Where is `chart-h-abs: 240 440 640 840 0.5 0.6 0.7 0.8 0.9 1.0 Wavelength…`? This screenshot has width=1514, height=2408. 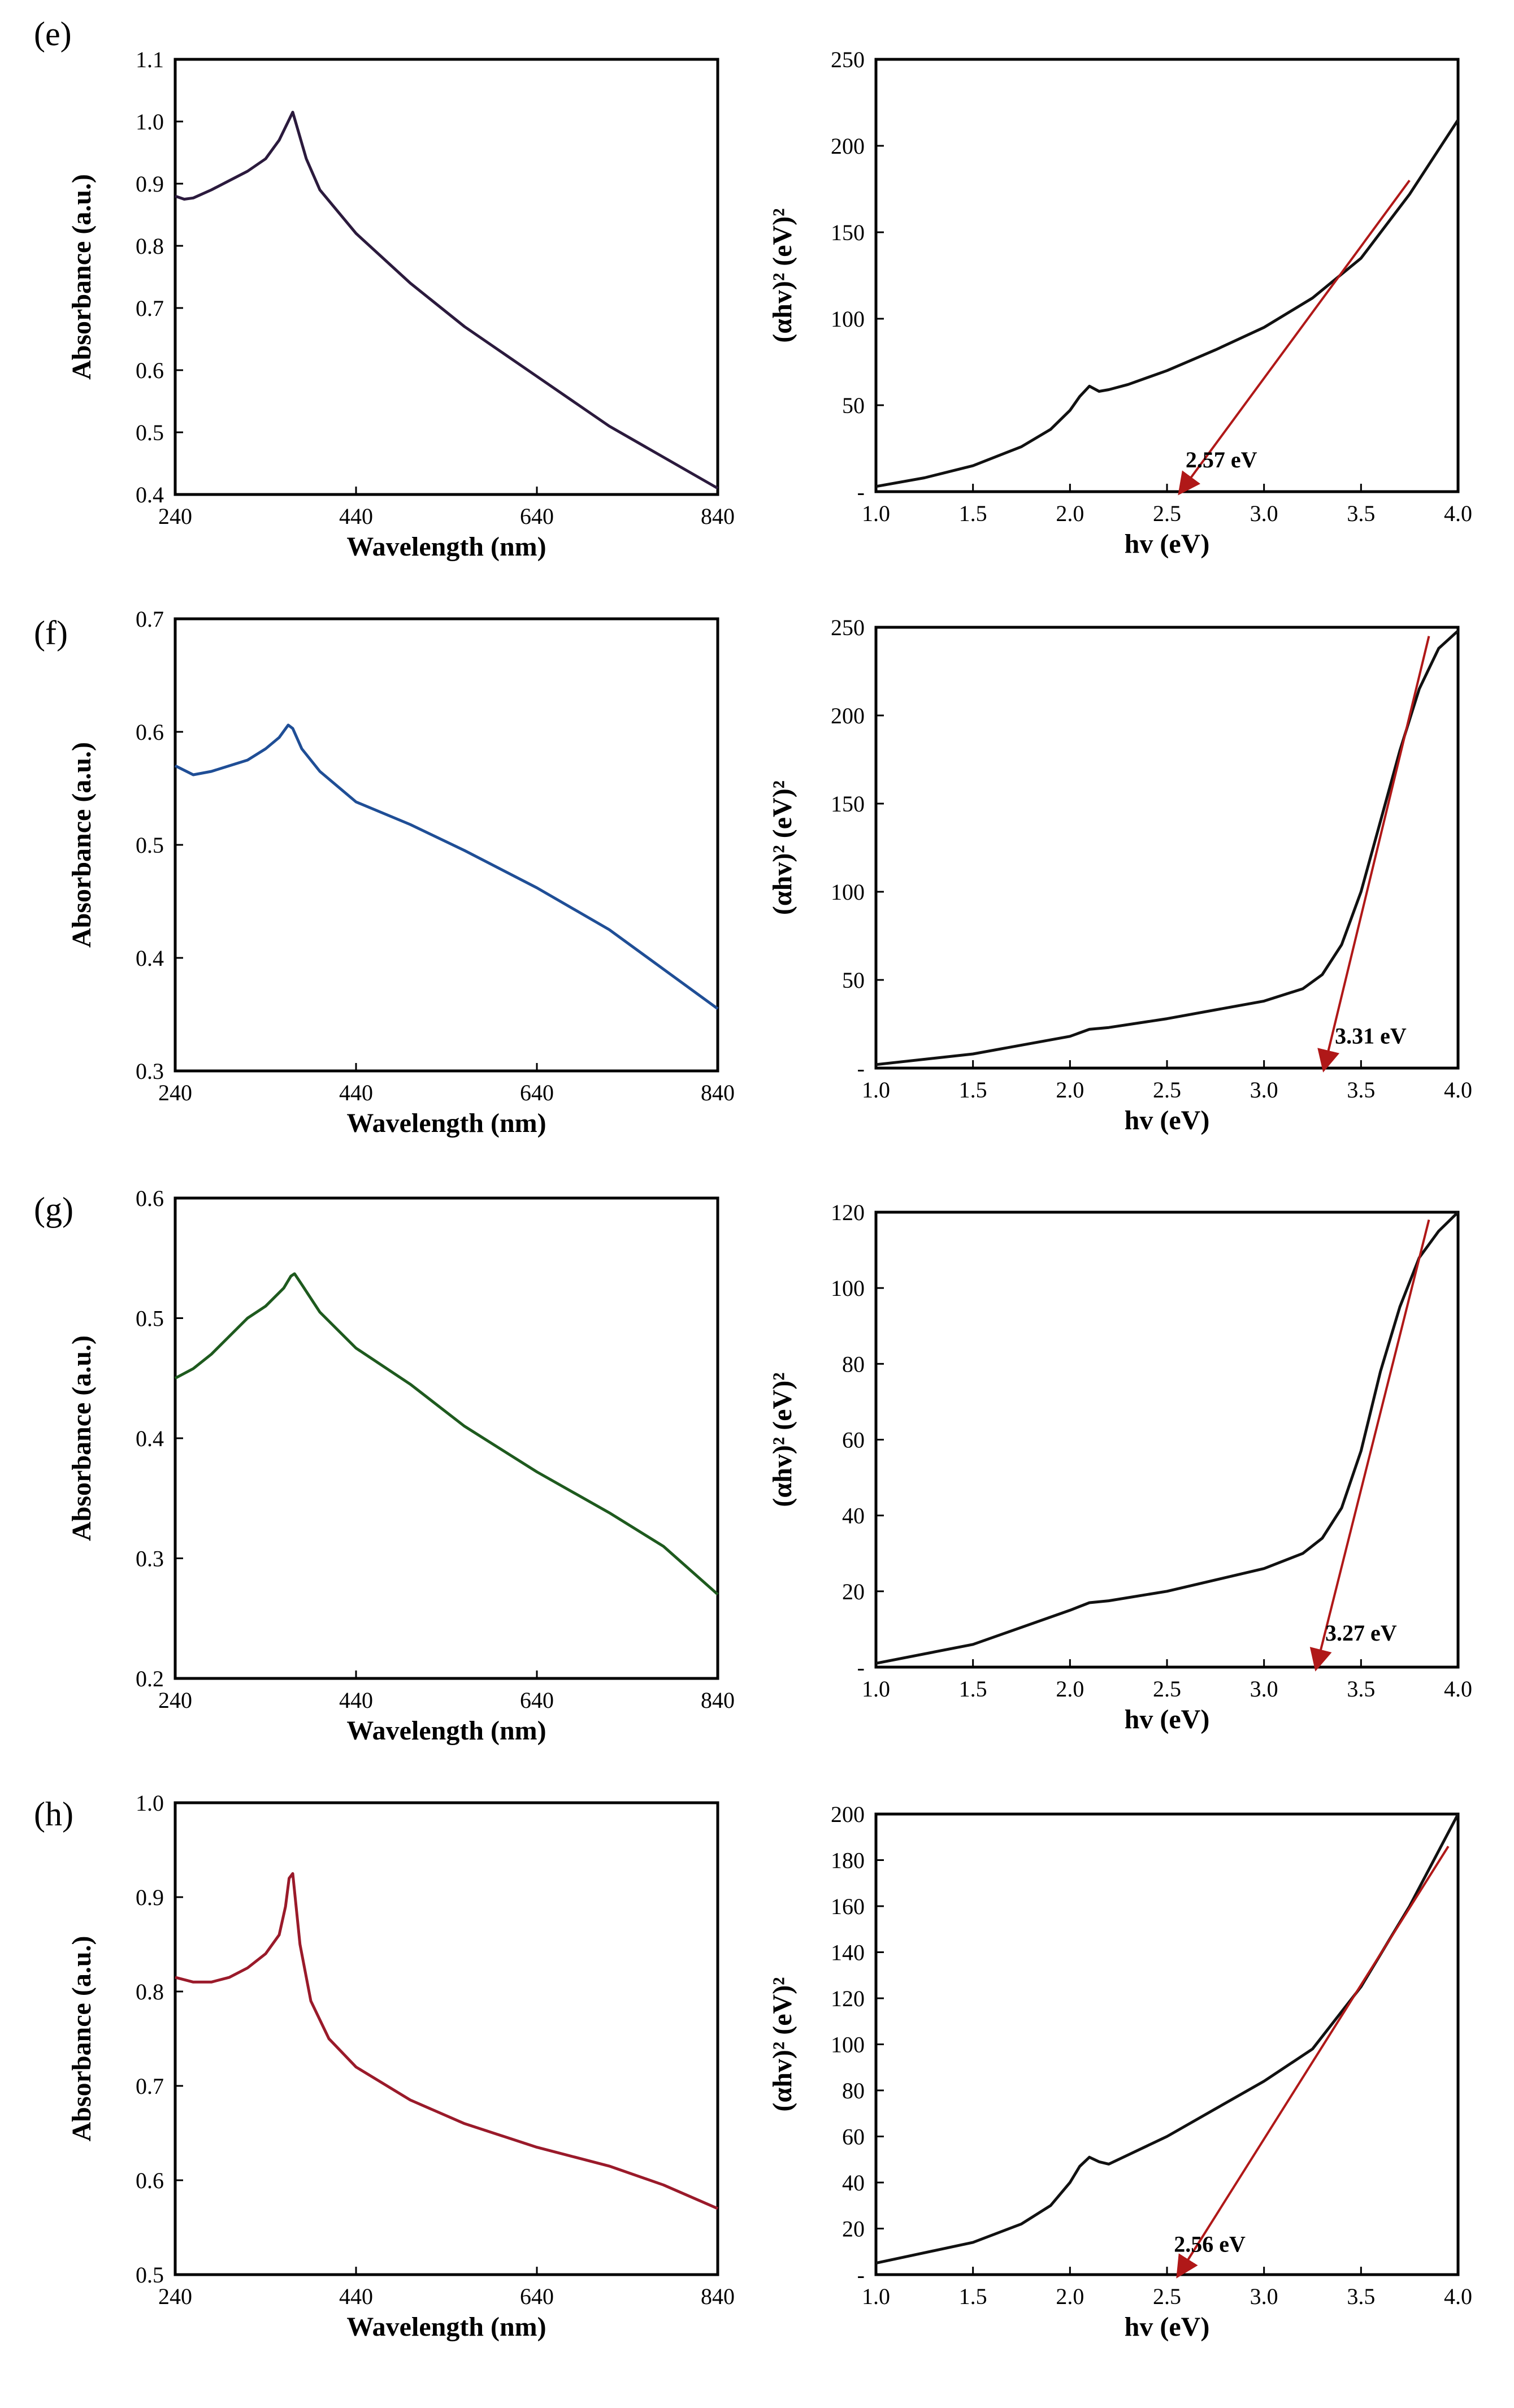 chart-h-abs: 240 440 640 840 0.5 0.6 0.7 0.8 0.9 1.0 Wavelength… is located at coordinates (384, 2066).